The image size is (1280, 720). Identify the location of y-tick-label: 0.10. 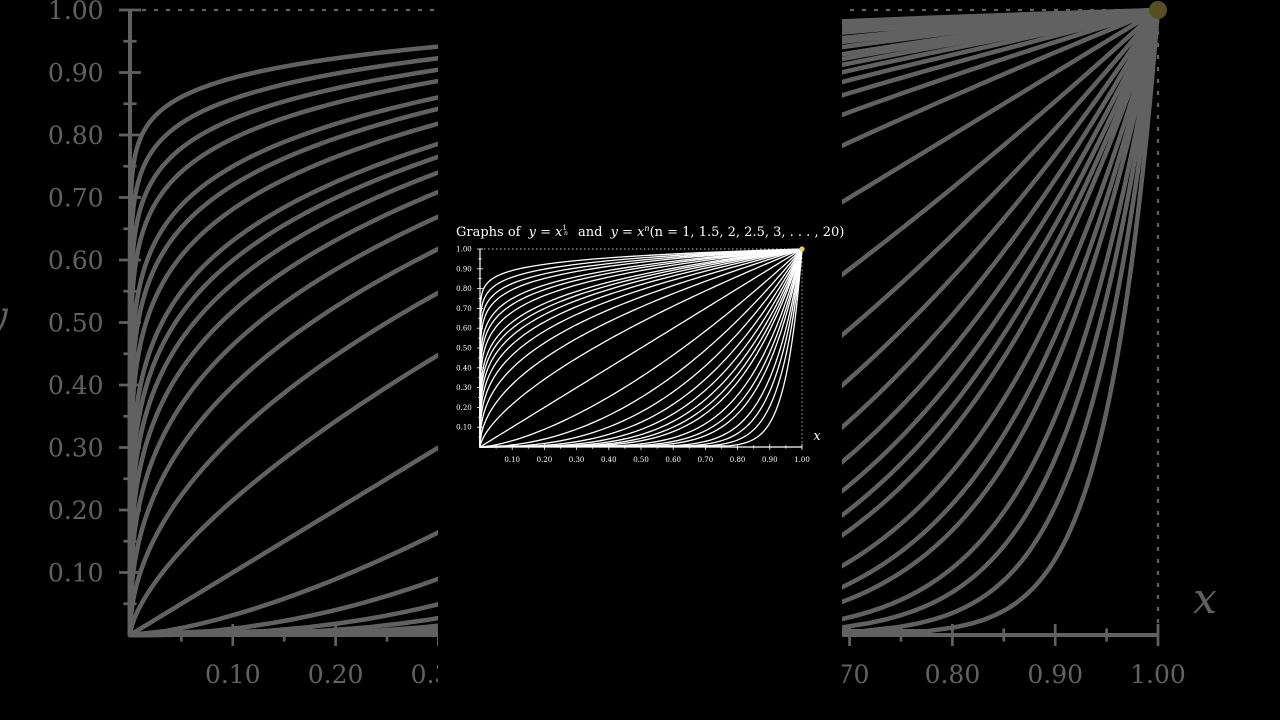
(76, 572).